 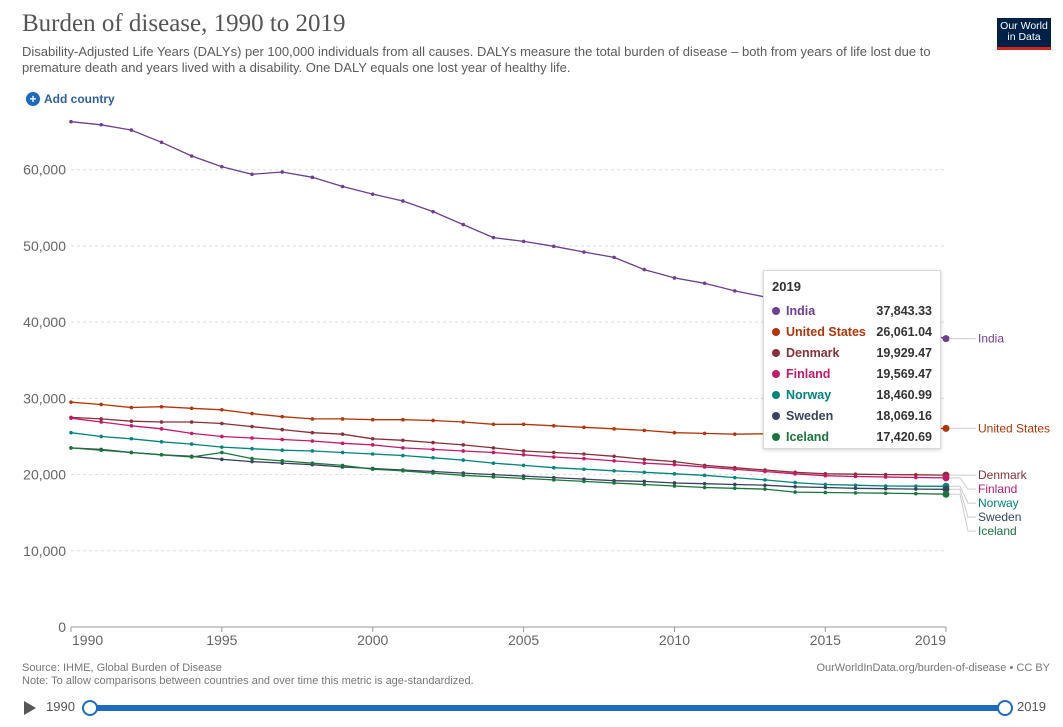 I want to click on x-tick-label: 1990, so click(x=87, y=640).